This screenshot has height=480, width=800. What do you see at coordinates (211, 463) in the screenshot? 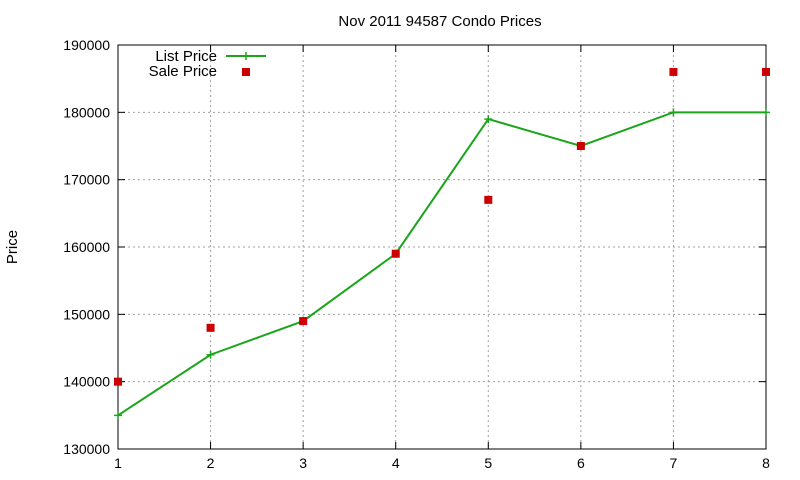
I see `x-tick-label: 2` at bounding box center [211, 463].